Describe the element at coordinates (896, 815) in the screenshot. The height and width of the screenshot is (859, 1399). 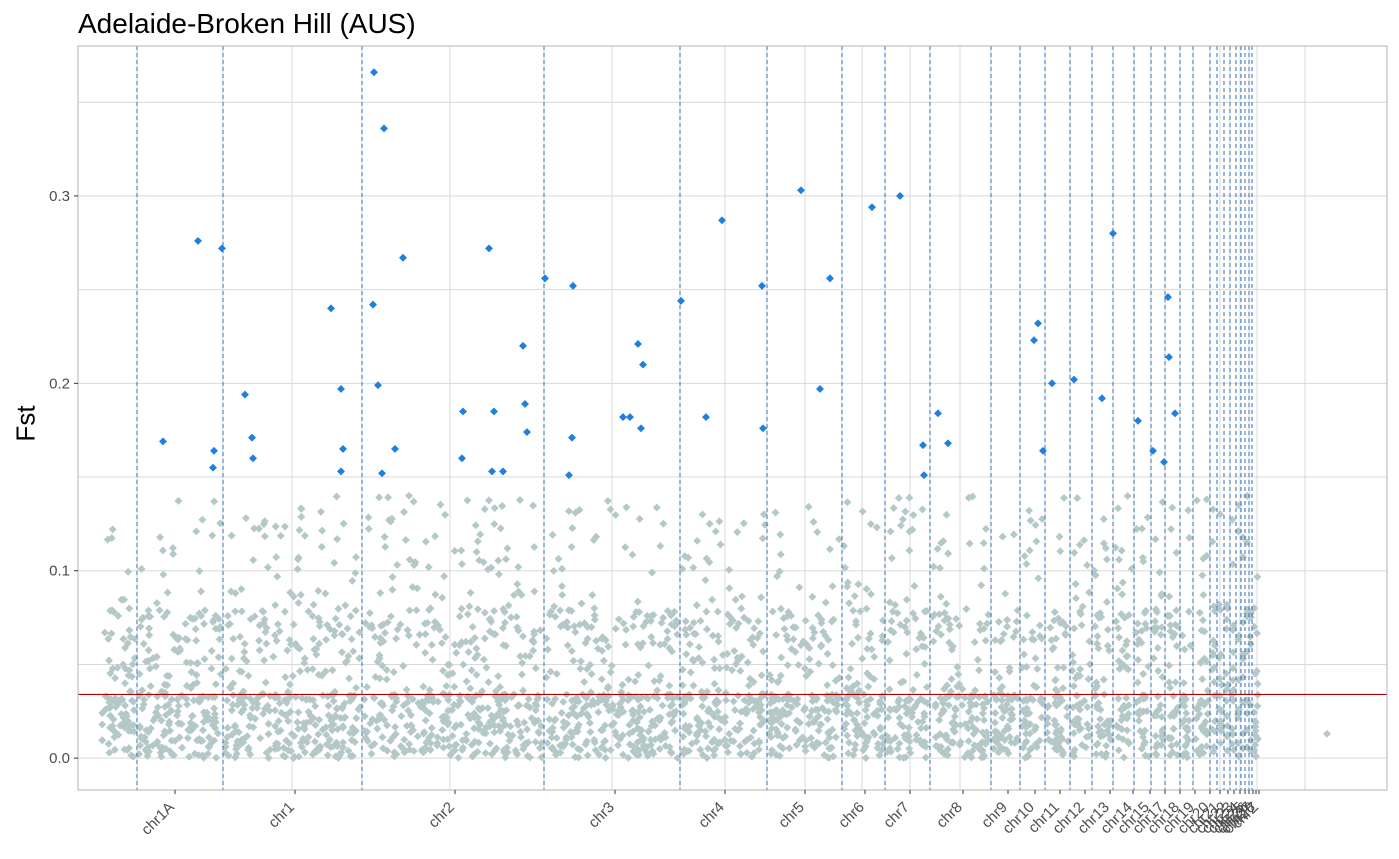
I see `x-tick-label: chr7` at that location.